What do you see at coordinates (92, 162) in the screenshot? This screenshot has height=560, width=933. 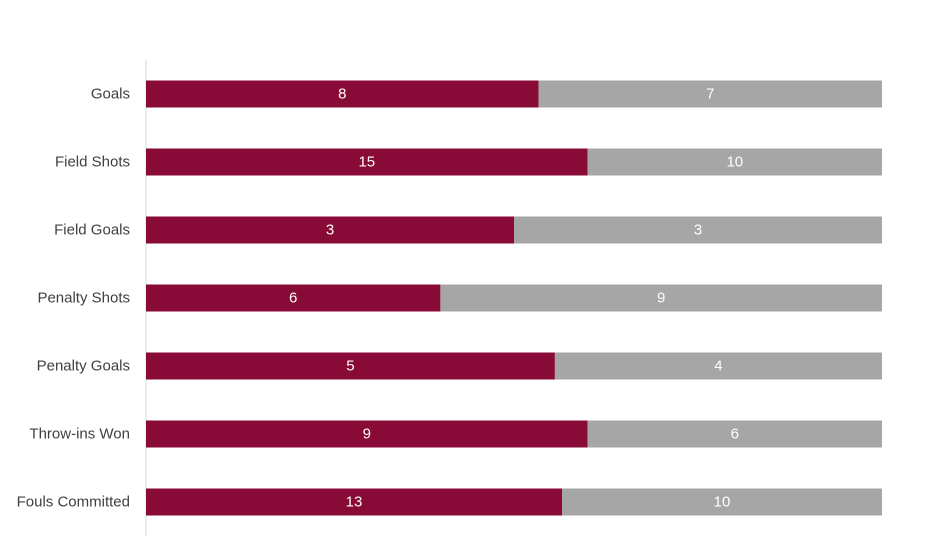 I see `category-label: Field Shots` at bounding box center [92, 162].